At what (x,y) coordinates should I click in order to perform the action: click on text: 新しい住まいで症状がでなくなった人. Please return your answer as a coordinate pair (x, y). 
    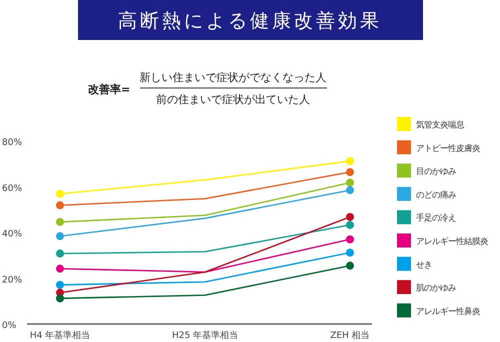
    Looking at the image, I should click on (233, 77).